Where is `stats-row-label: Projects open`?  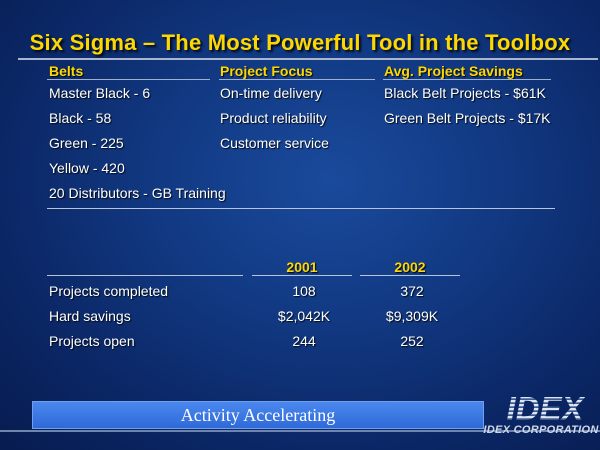 stats-row-label: Projects open is located at coordinates (92, 341).